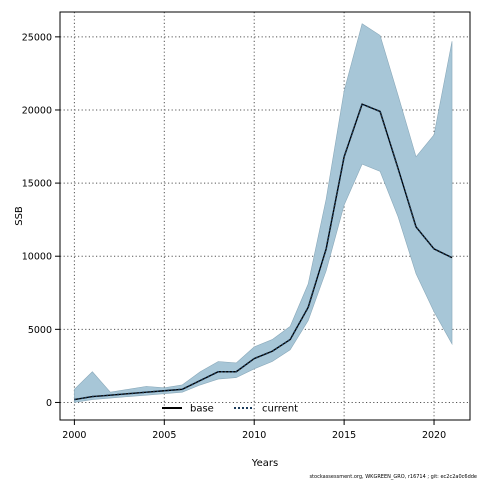  I want to click on y-tick-label-15000: 15000, so click(37, 184).